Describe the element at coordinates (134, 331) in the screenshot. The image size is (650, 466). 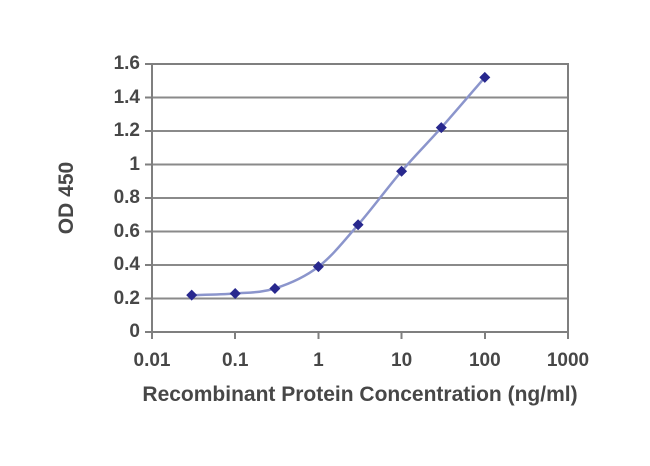
I see `y-tick-label: 0` at that location.